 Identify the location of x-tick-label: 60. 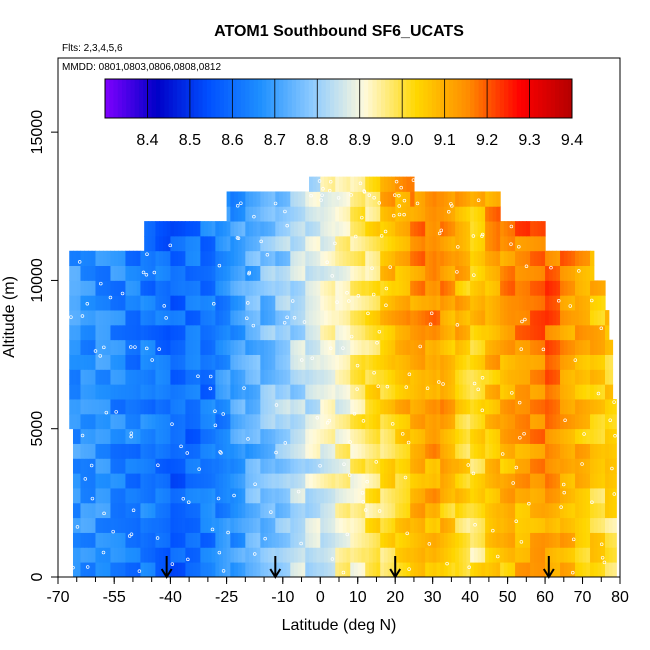
(545, 597).